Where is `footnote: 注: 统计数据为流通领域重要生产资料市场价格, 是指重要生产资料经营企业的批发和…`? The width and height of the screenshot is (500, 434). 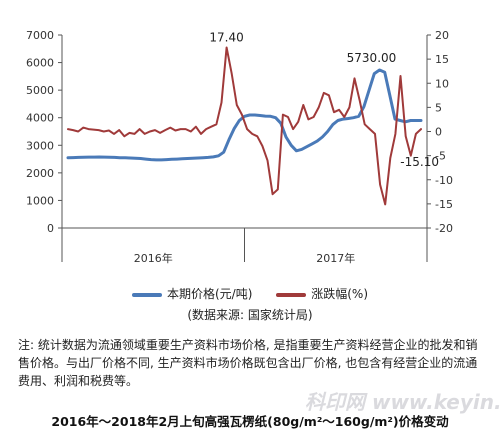 footnote: 注: 统计数据为流通领域重要生产资料市场价格, 是指重要生产资料经营企业的批发和… is located at coordinates (248, 363).